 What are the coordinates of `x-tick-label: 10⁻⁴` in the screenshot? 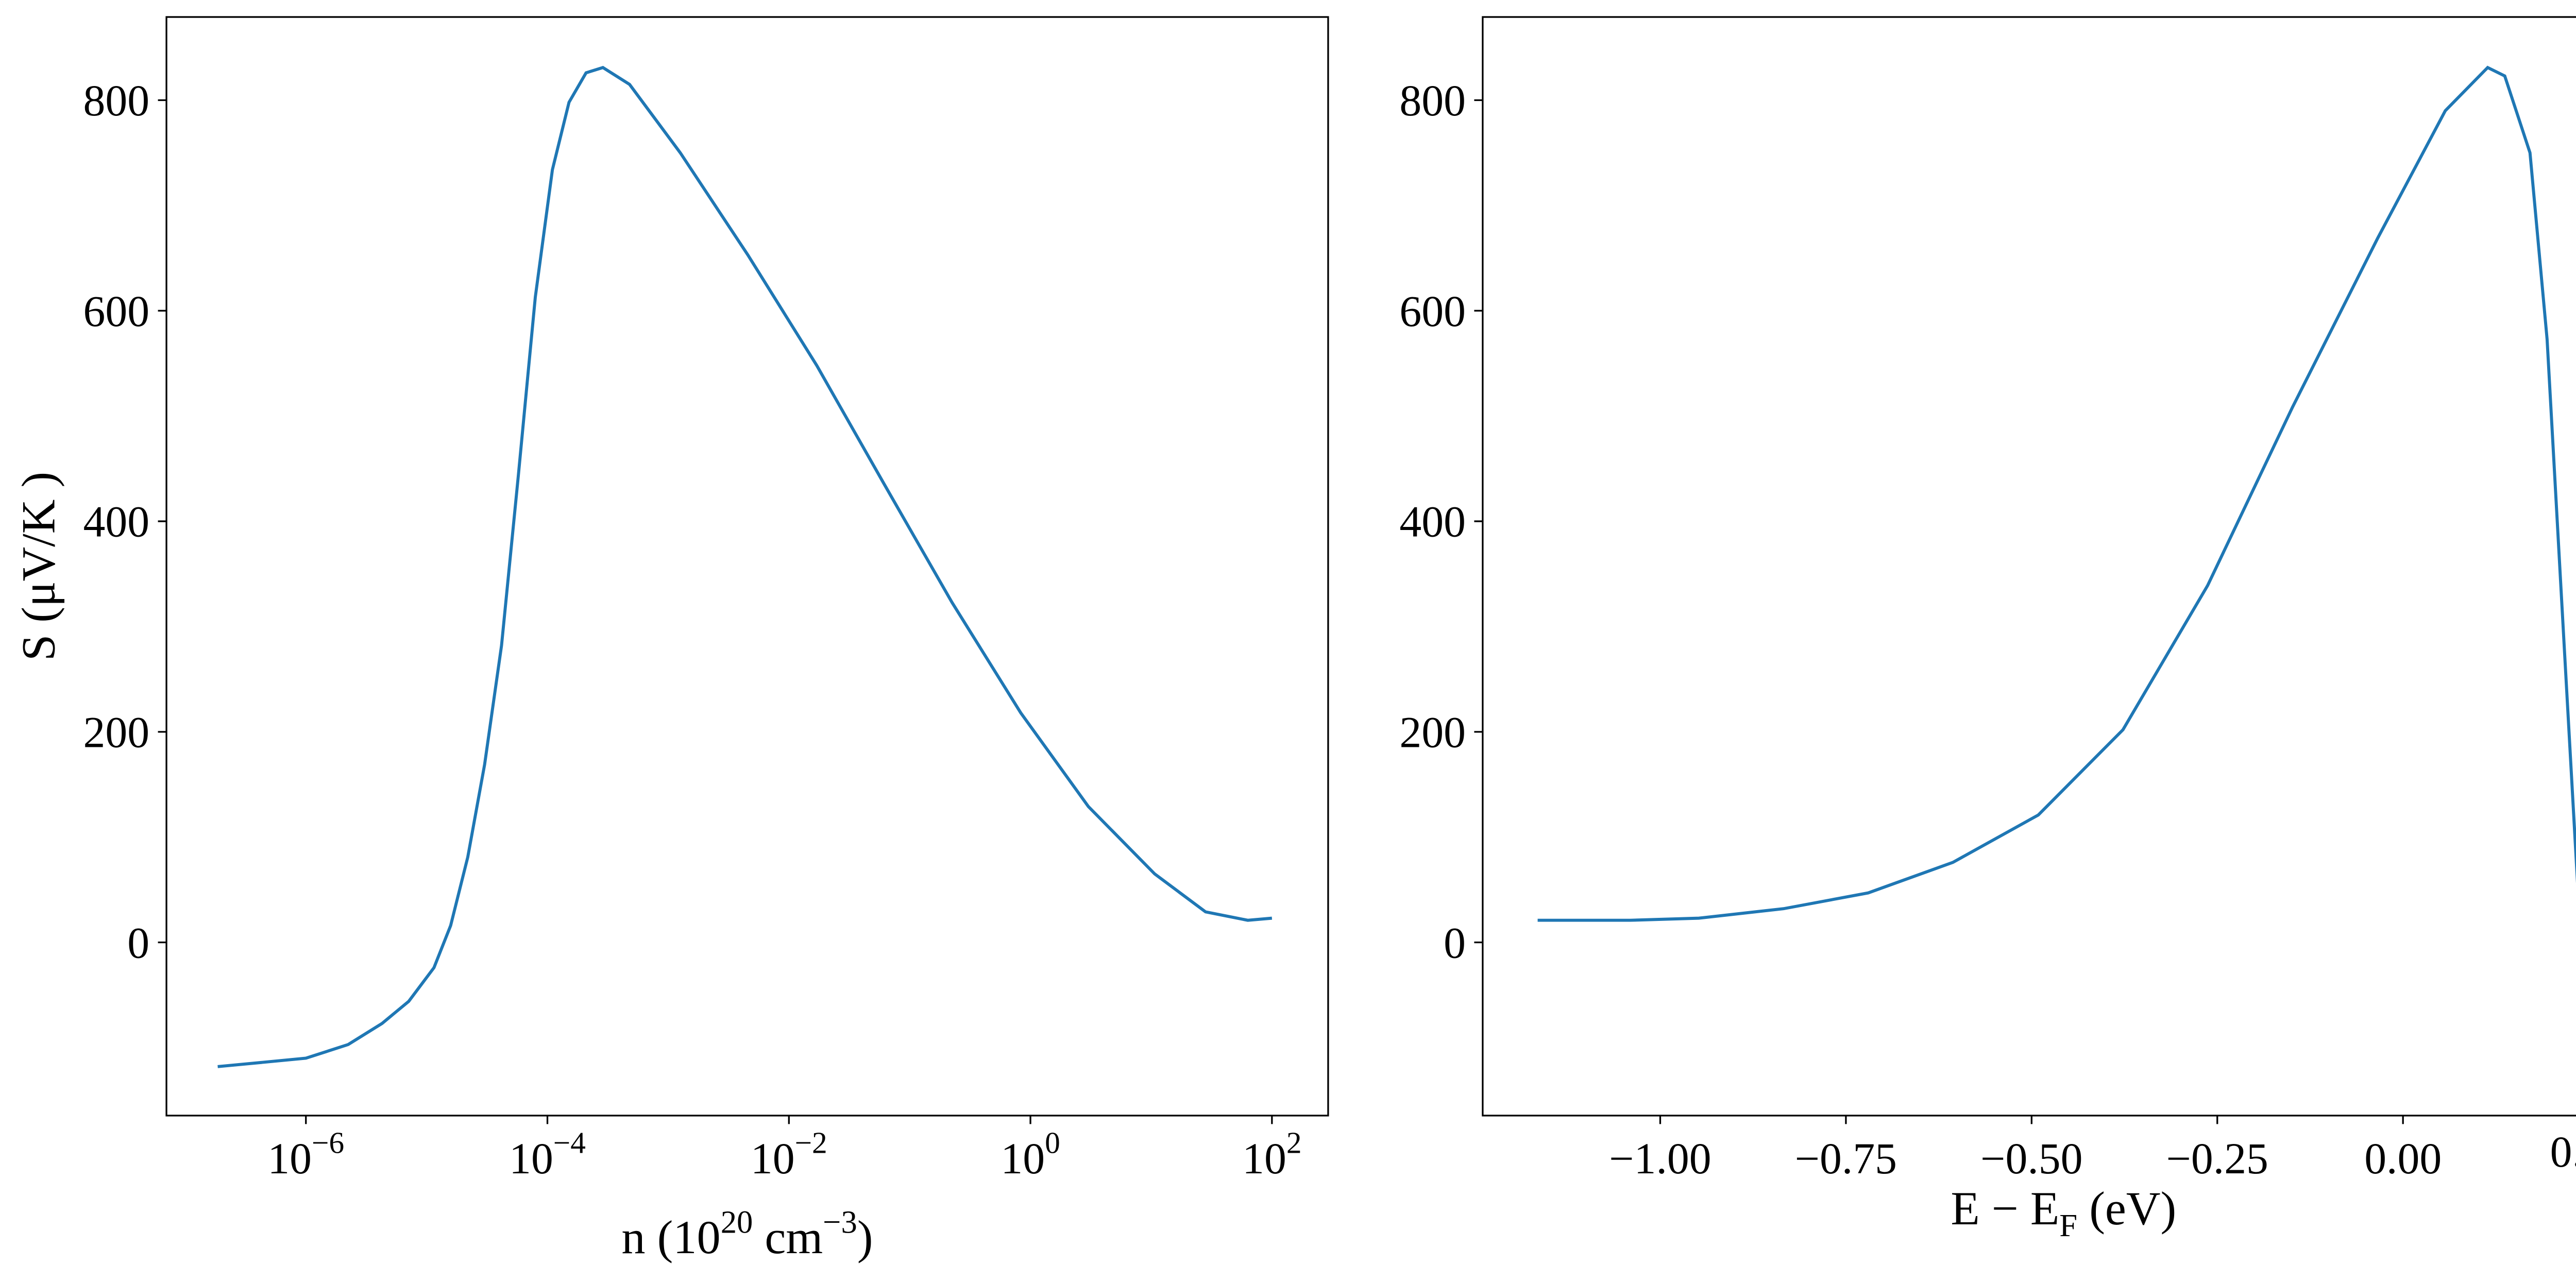 It's located at (548, 1154).